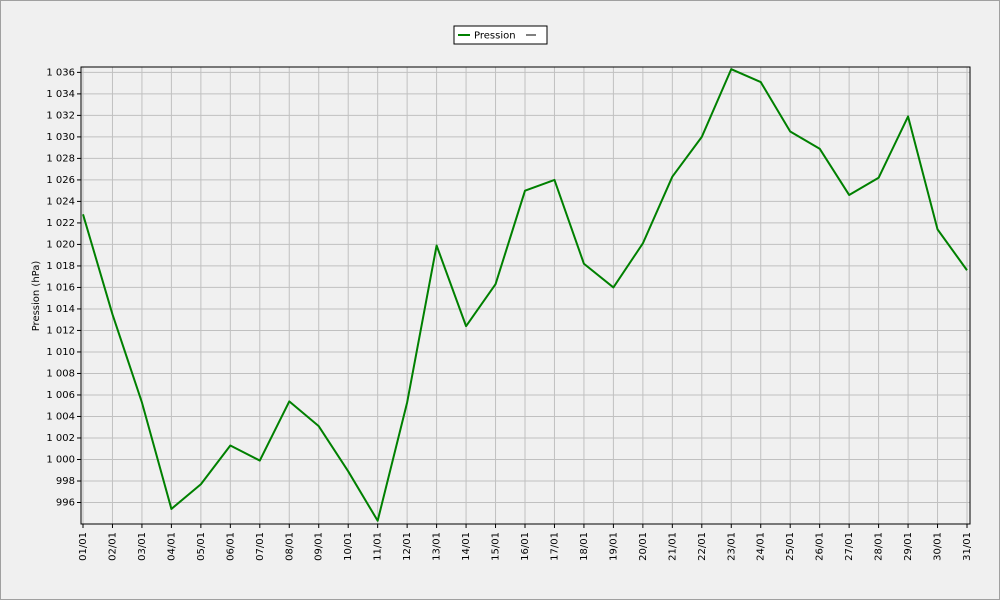 The image size is (1000, 600). I want to click on y-tick-label: 1 034, so click(60, 94).